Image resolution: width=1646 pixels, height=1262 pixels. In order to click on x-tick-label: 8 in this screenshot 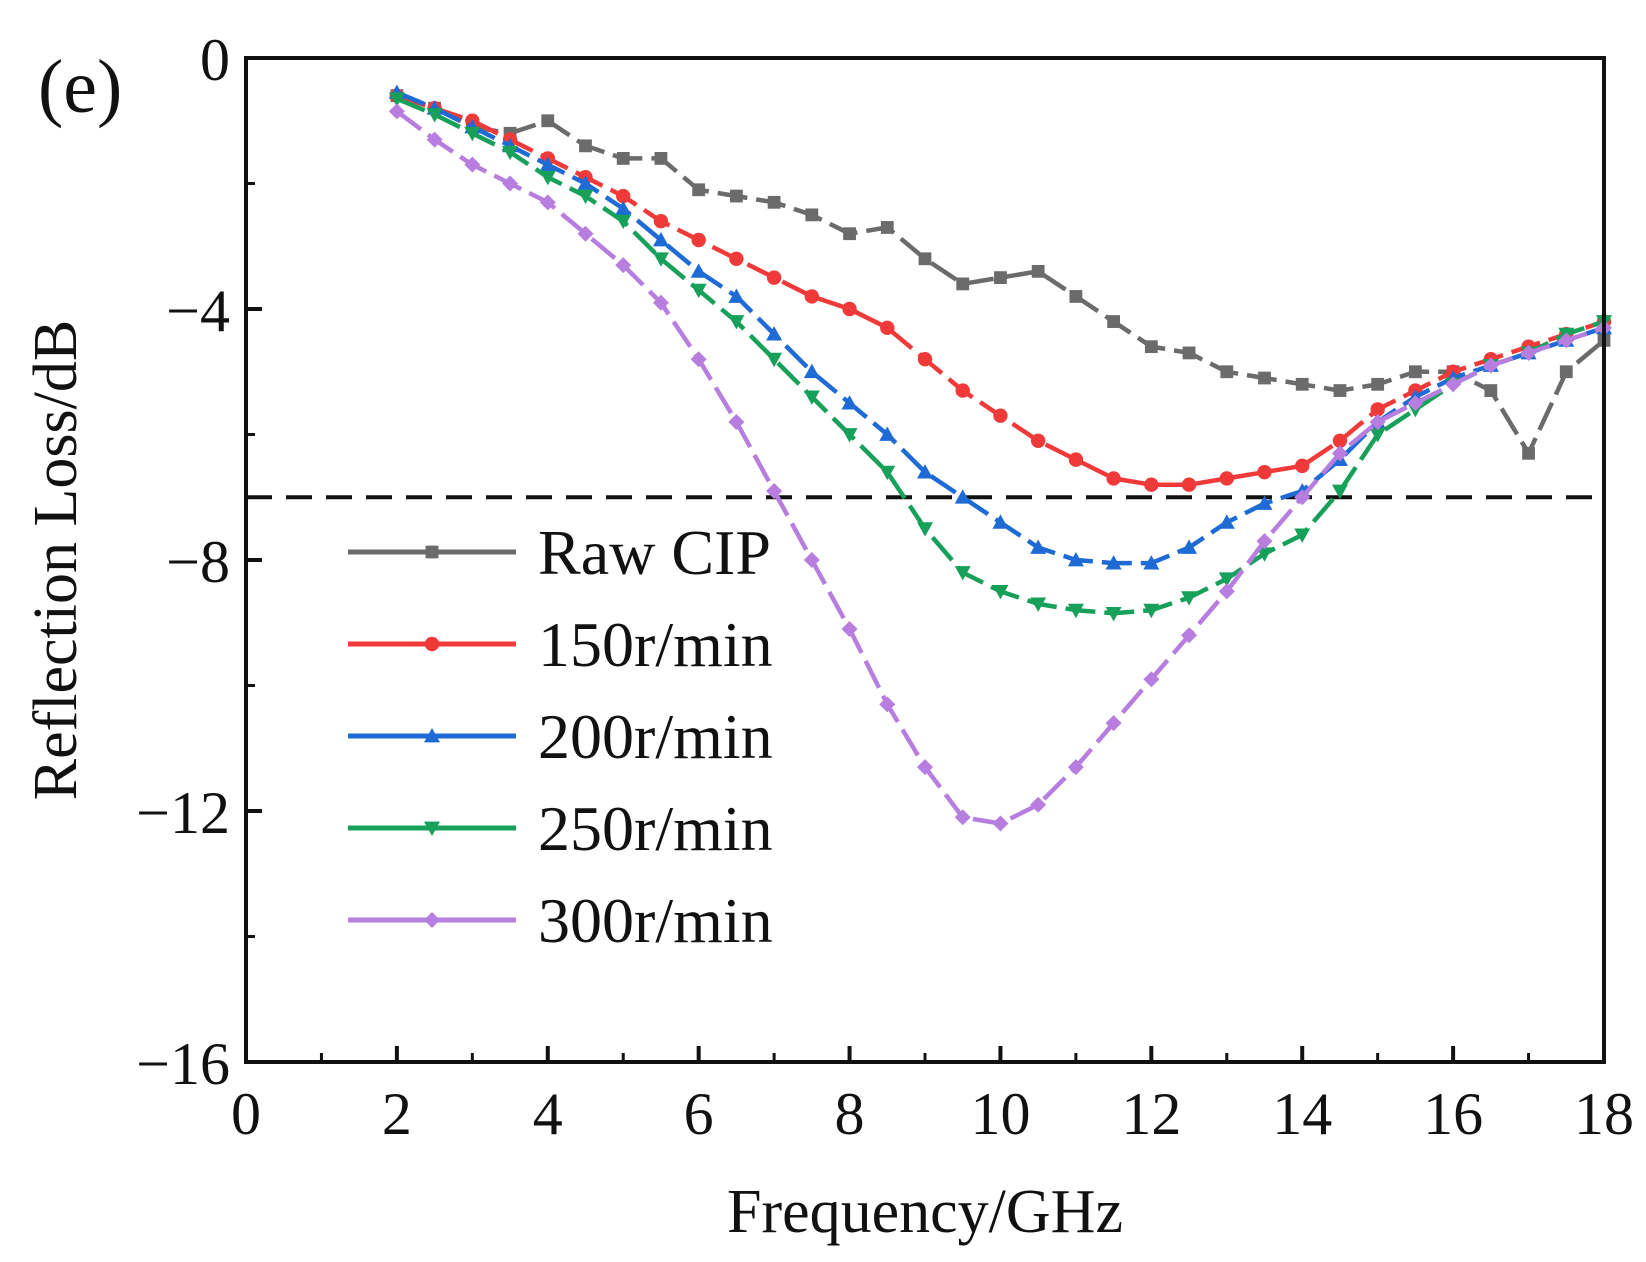, I will do `click(850, 1114)`.